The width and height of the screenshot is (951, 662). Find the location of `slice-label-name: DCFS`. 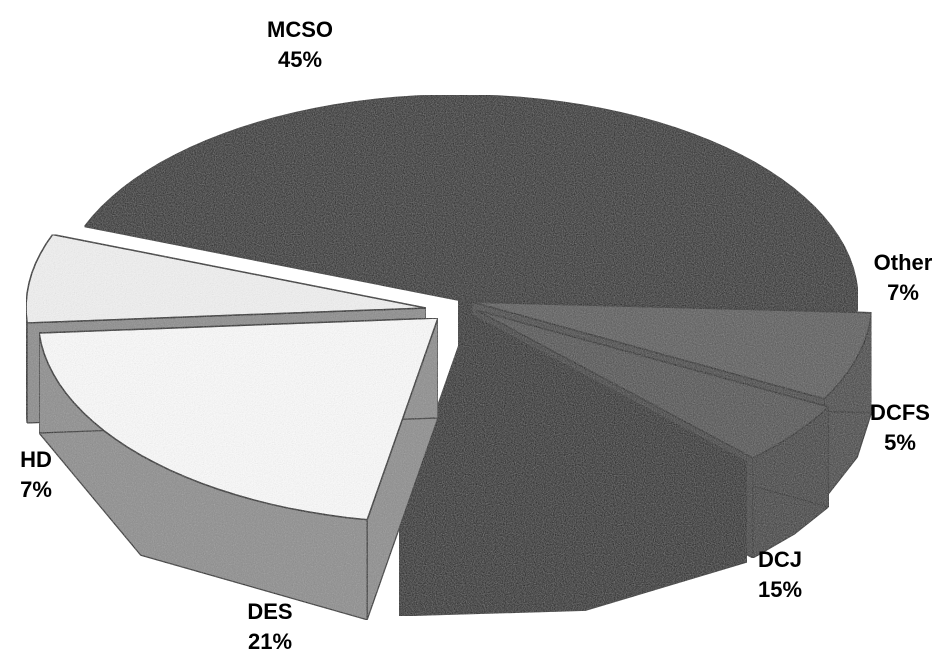

slice-label-name: DCFS is located at coordinates (900, 412).